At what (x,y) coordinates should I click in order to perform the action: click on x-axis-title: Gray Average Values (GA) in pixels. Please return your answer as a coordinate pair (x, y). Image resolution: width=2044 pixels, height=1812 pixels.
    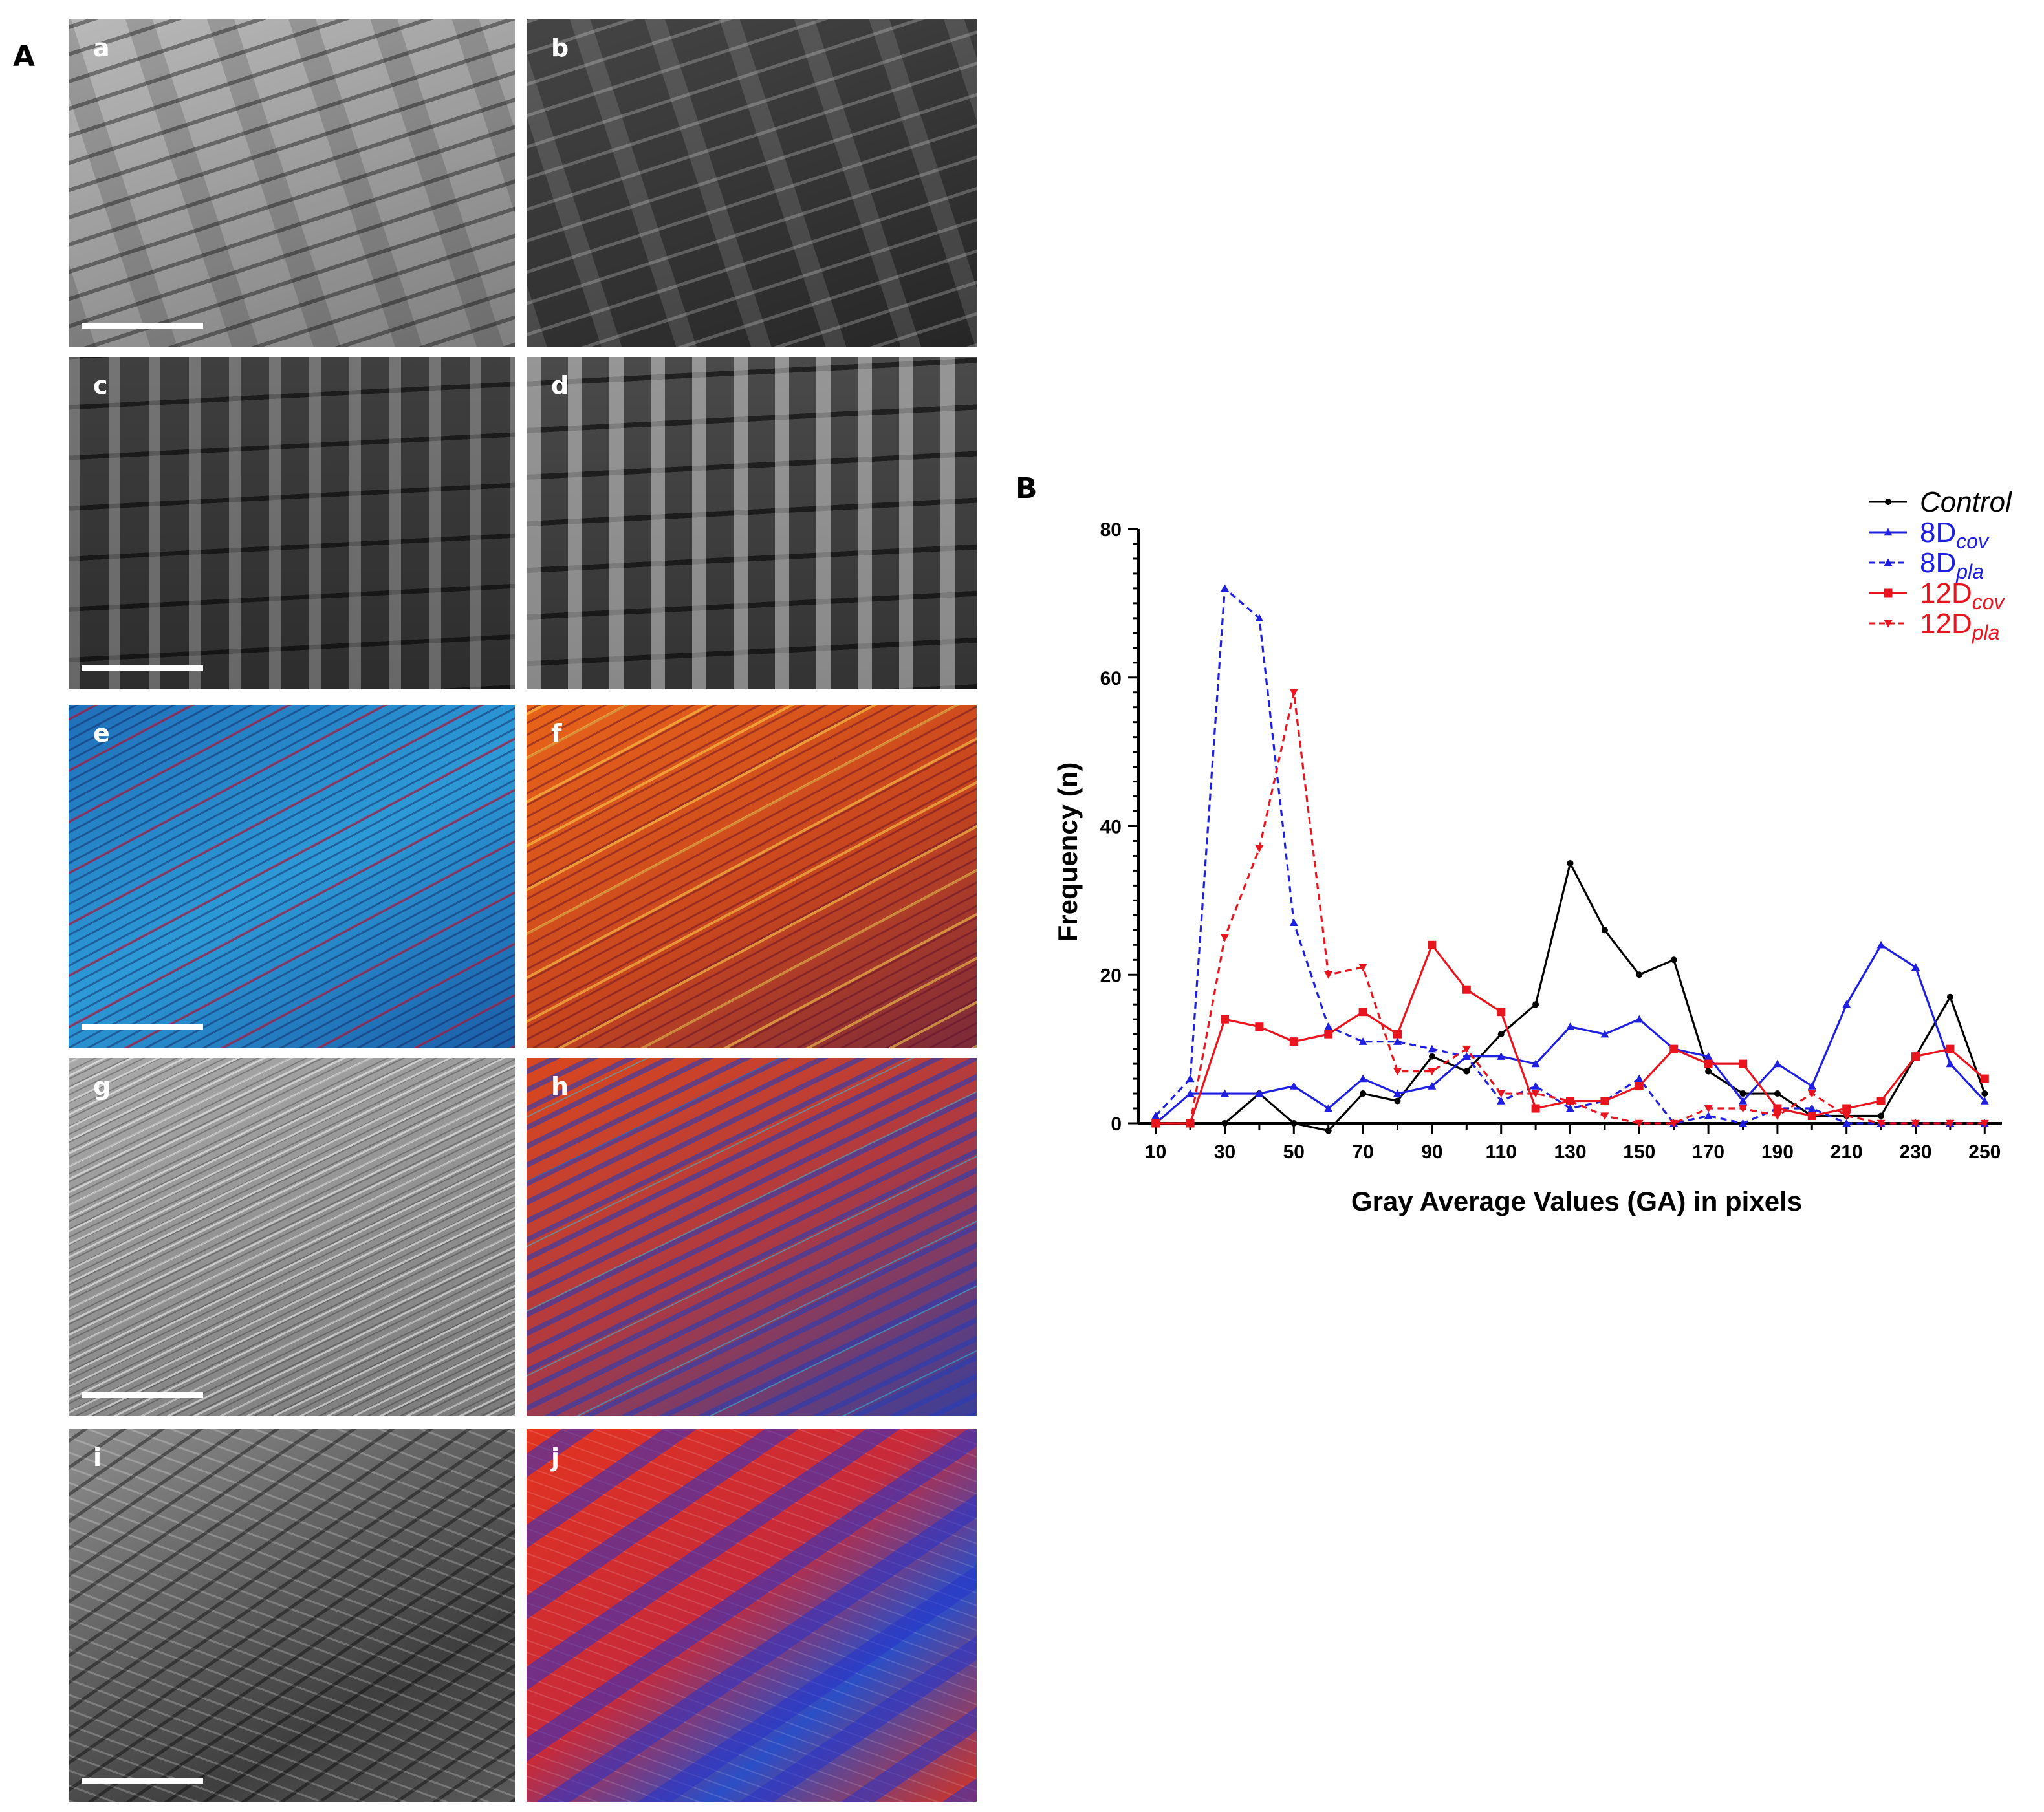
    Looking at the image, I should click on (1576, 1201).